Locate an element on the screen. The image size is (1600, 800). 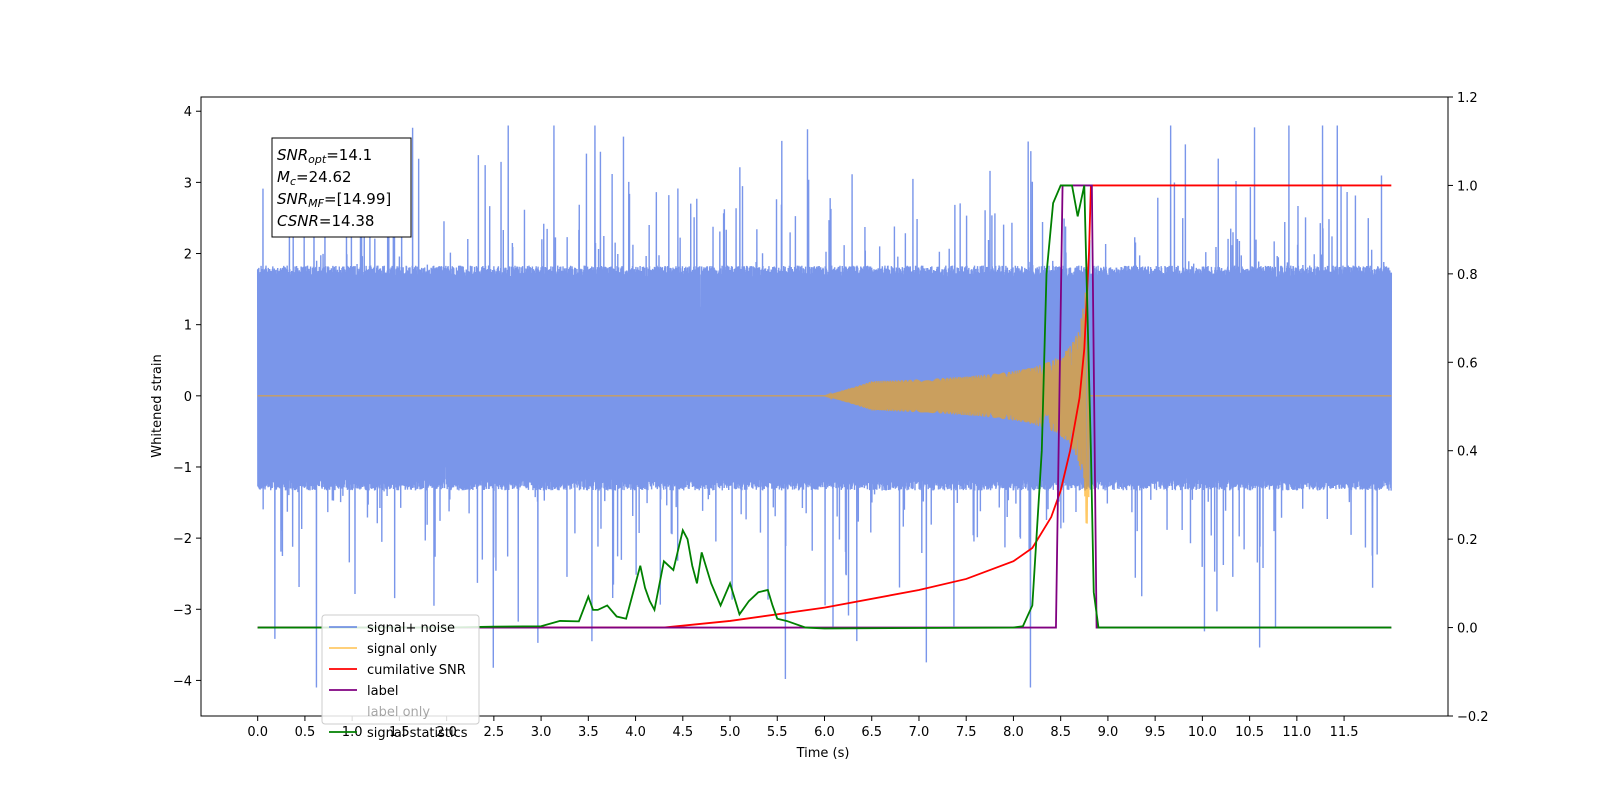
y2-tick-label: 0.4 is located at coordinates (1467, 452).